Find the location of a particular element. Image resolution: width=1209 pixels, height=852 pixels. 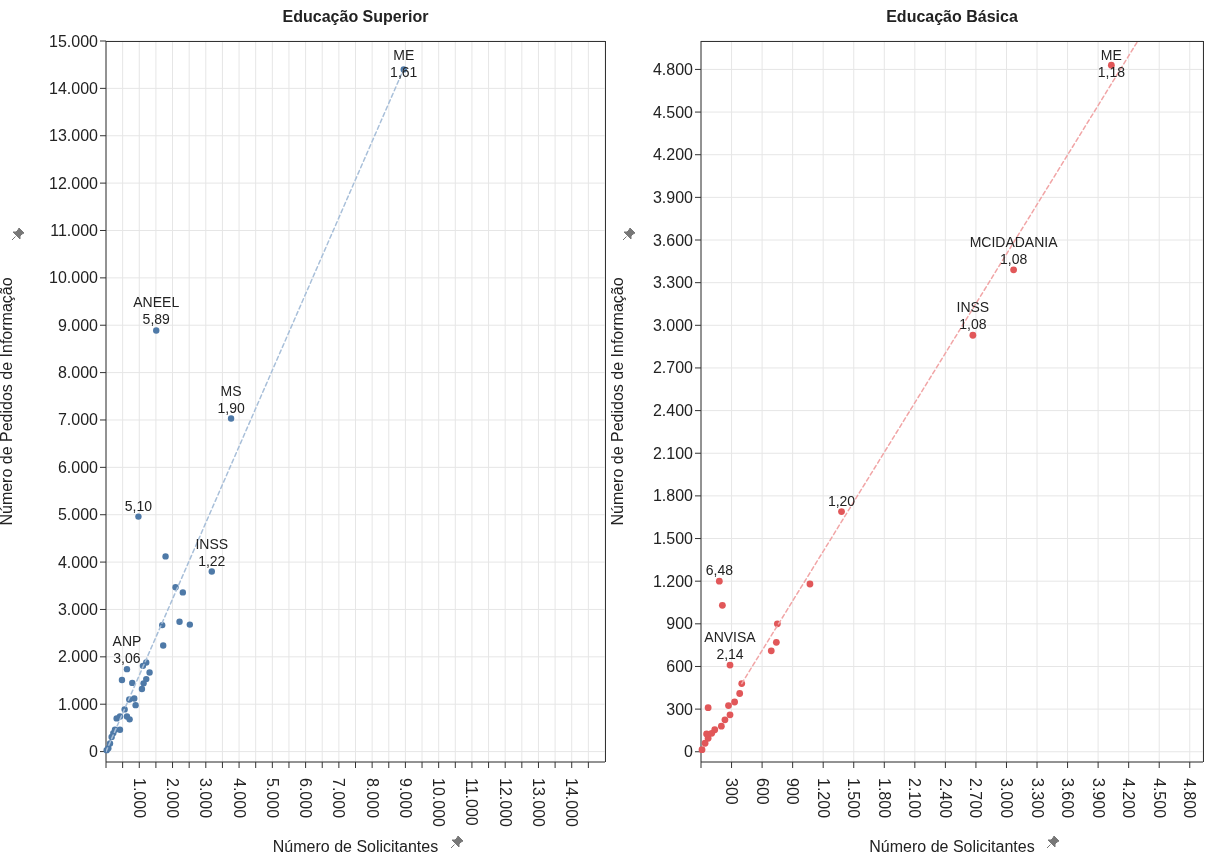

x-tick-label: 7.000 is located at coordinates (339, 798).